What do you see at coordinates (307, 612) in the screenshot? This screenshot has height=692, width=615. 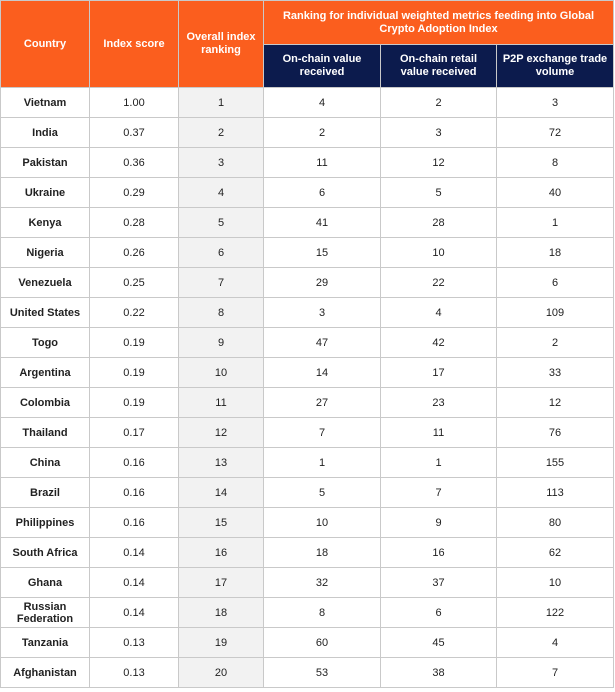 I see `table-row: Russian Federation 0.14 18 8 6 122` at bounding box center [307, 612].